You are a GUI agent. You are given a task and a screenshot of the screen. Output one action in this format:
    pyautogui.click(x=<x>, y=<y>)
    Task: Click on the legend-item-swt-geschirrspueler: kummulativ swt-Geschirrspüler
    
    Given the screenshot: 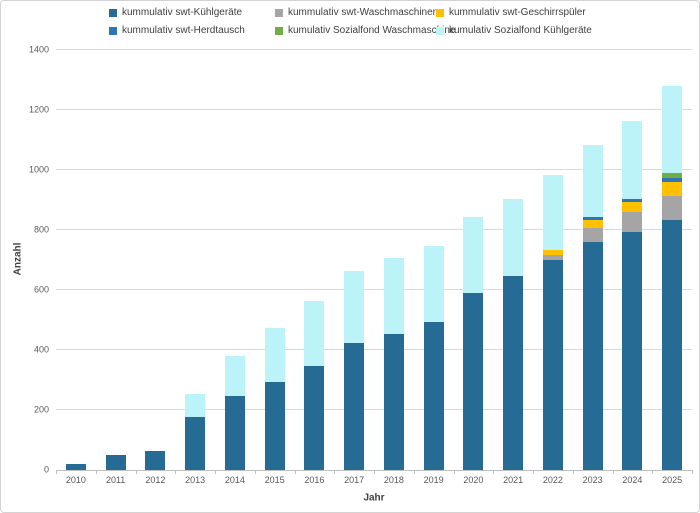 What is the action you would take?
    pyautogui.click(x=514, y=12)
    